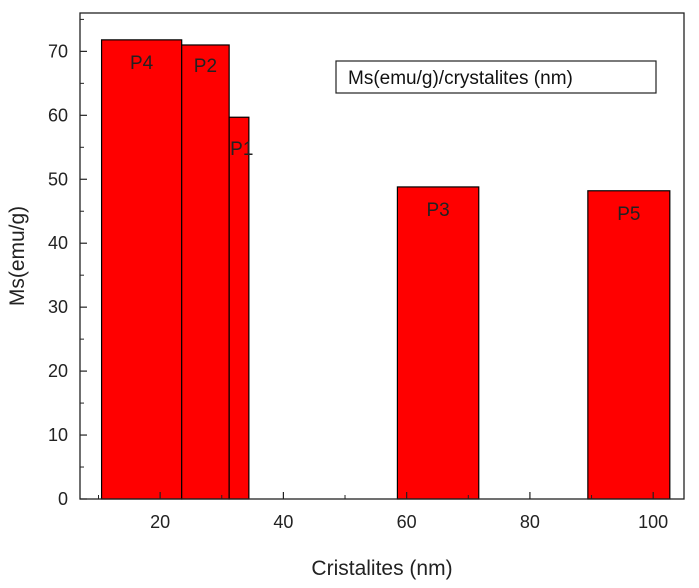 The image size is (699, 588). Describe the element at coordinates (58, 307) in the screenshot. I see `y-tick-label-30: 30` at that location.